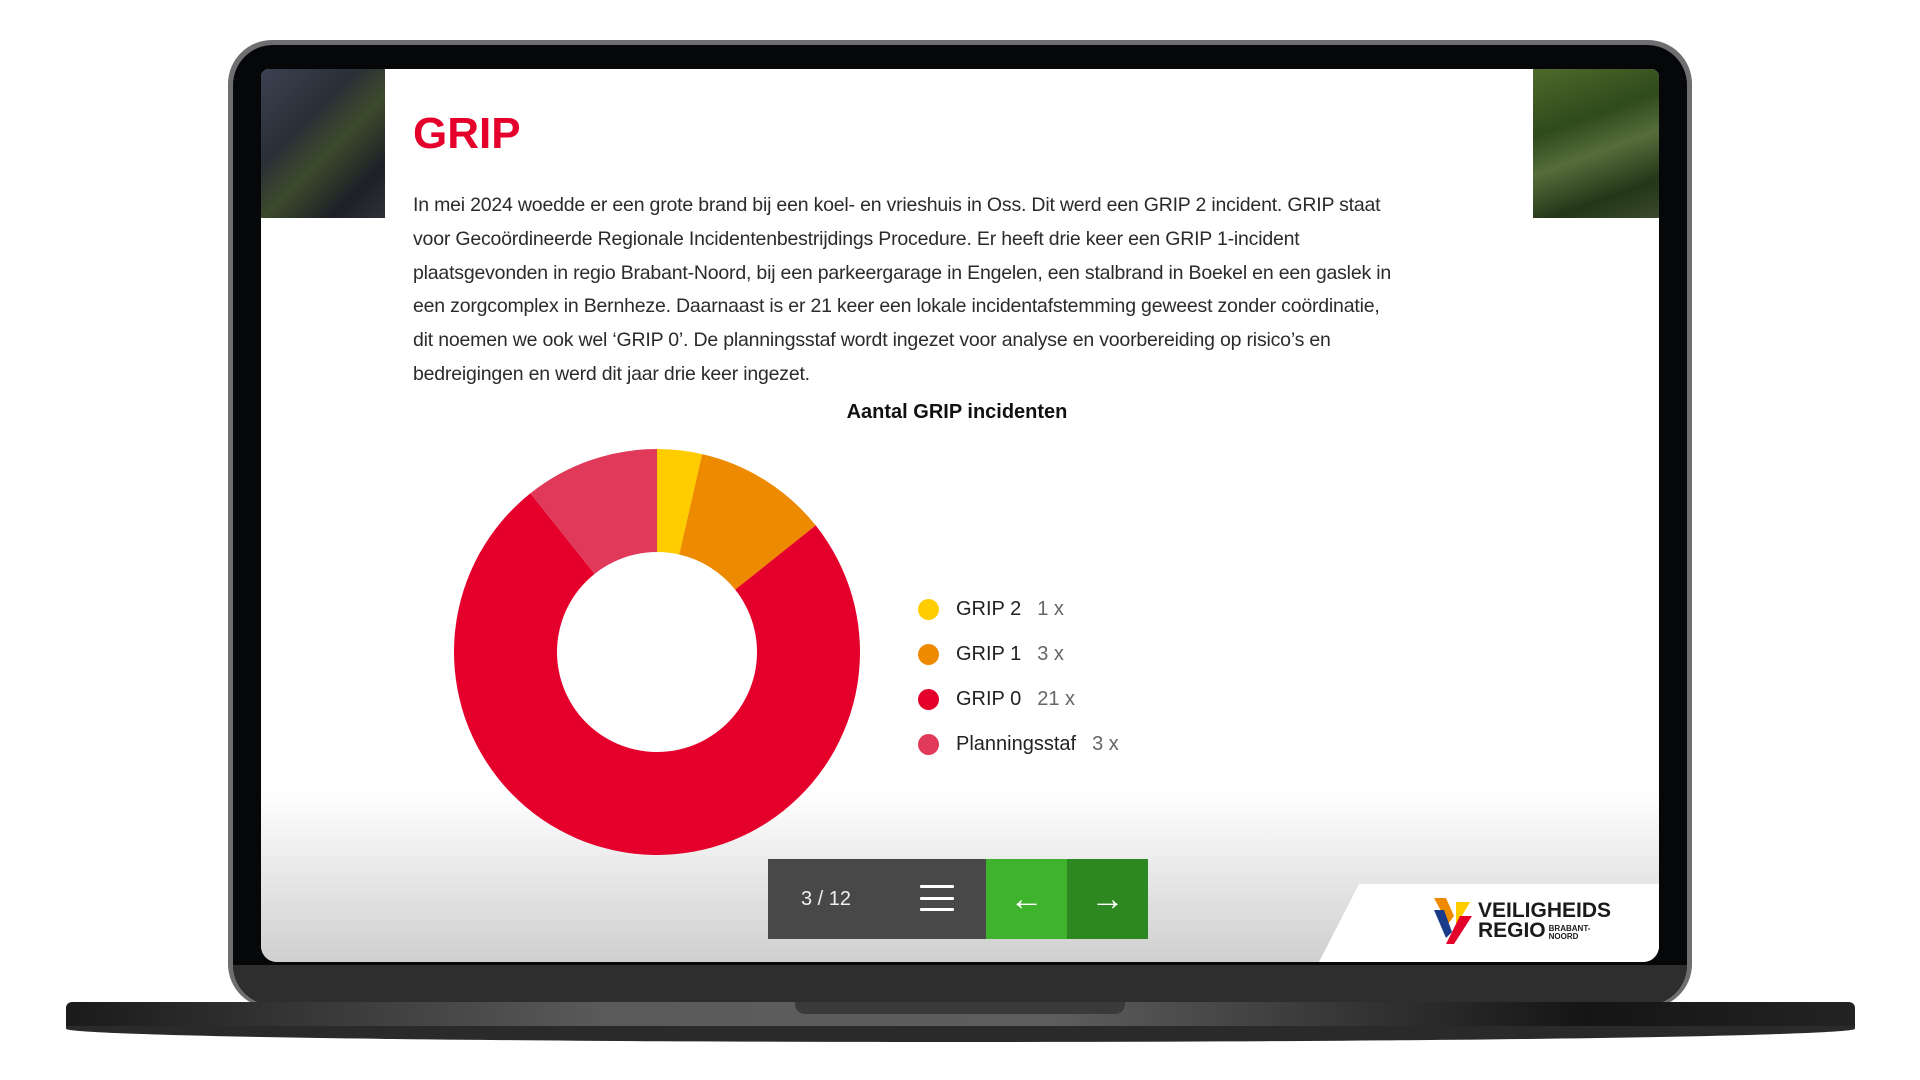 This screenshot has width=1920, height=1080. I want to click on slide-title: GRIP, so click(467, 133).